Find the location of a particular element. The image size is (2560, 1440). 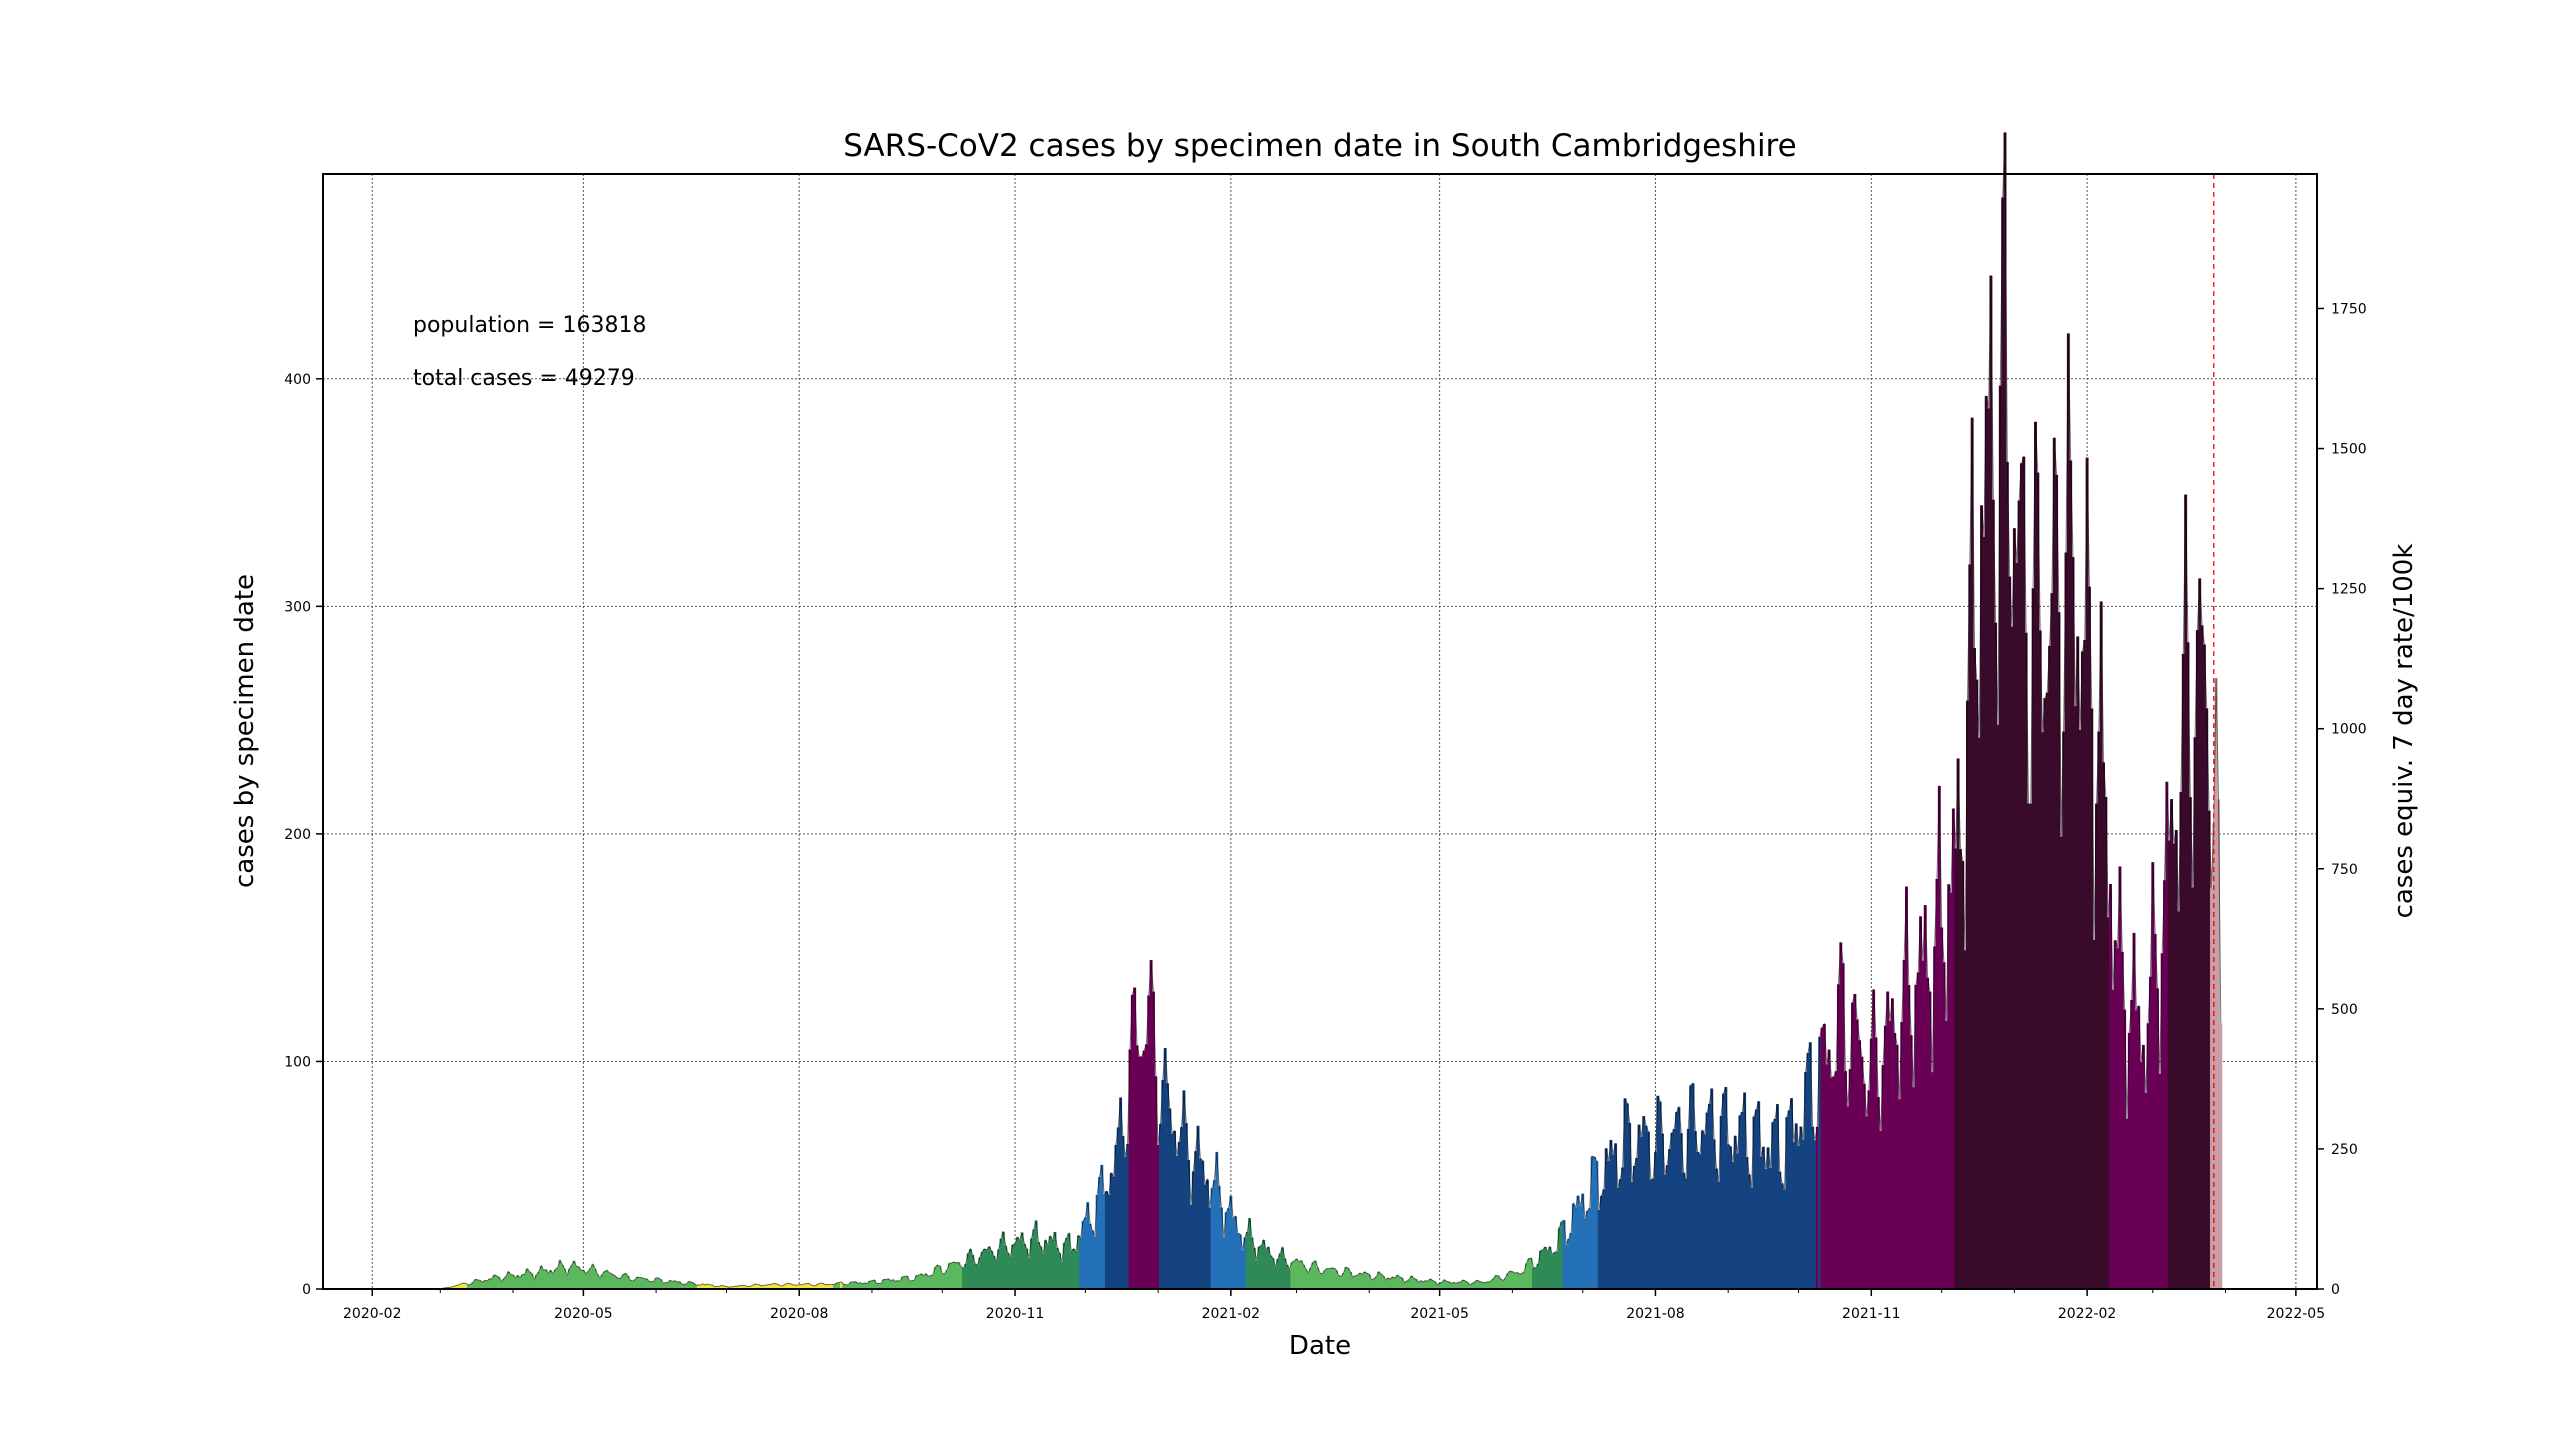

y2-tick-label: 0 is located at coordinates (2335, 1290).